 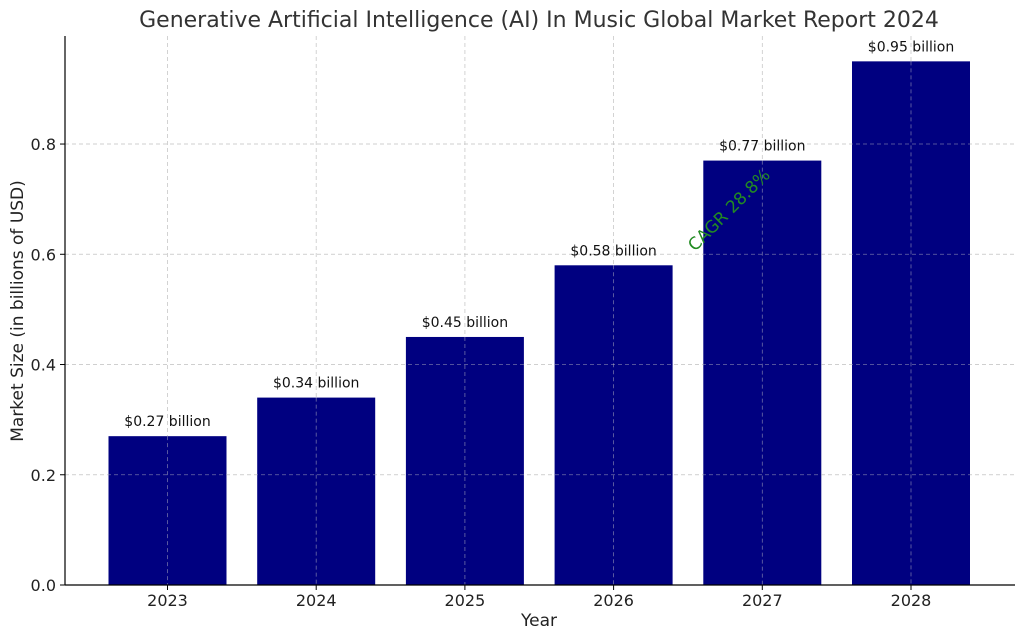 I want to click on y-axis-title: Market Size (in billions of USD), so click(x=18, y=311).